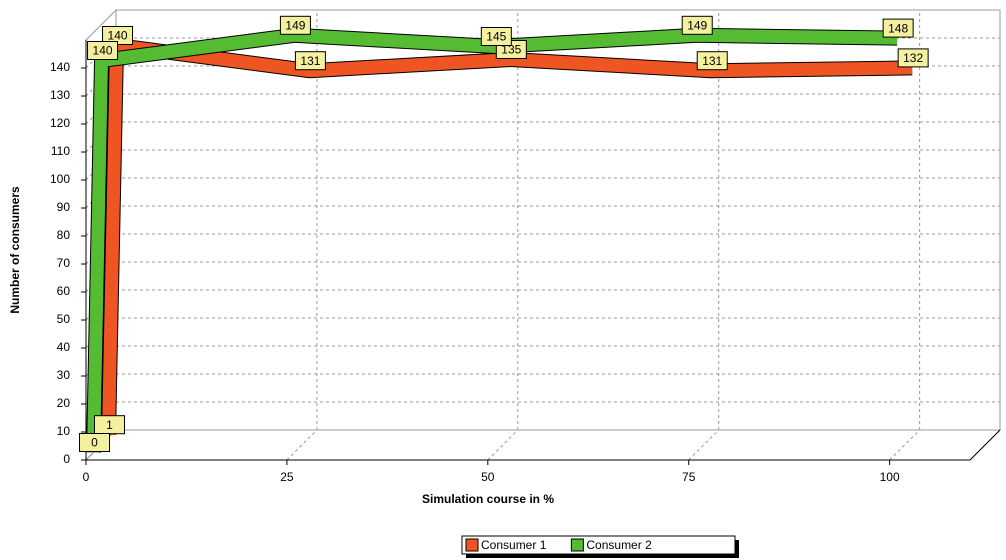 The width and height of the screenshot is (1006, 560). I want to click on x-tick-label: 100, so click(890, 477).